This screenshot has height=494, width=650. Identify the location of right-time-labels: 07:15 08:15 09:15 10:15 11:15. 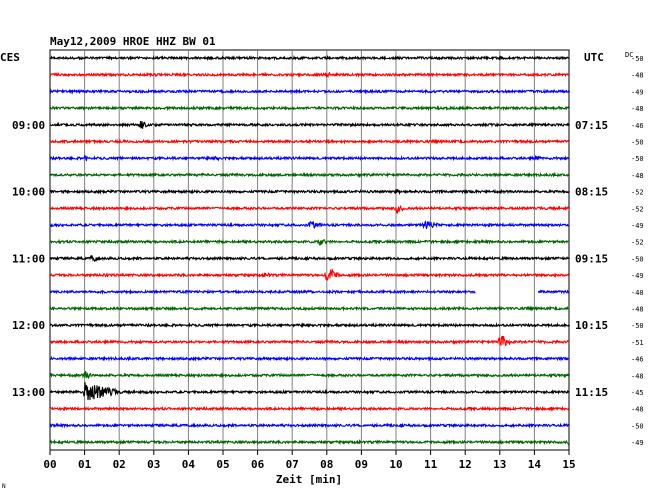
(591, 259).